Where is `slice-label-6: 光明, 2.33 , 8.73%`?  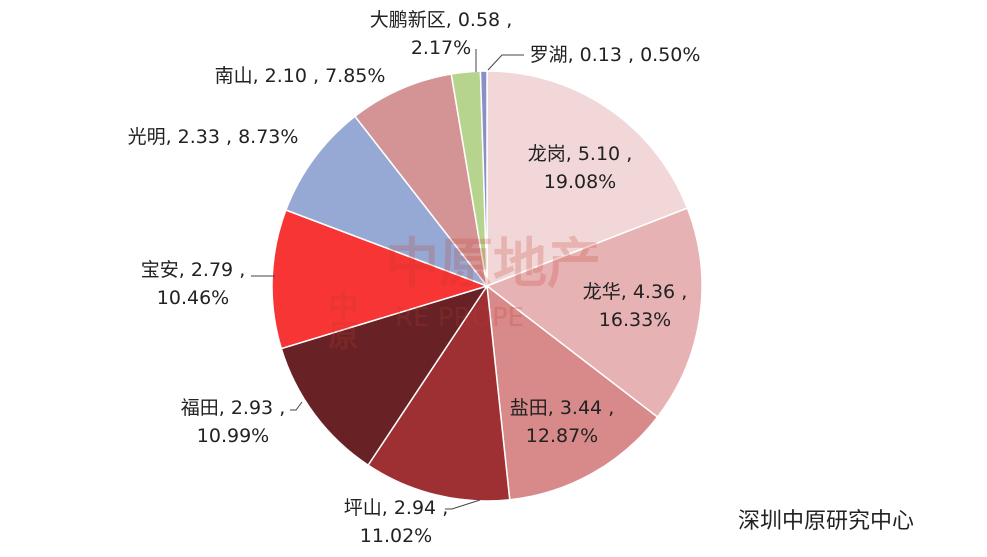 slice-label-6: 光明, 2.33 , 8.73% is located at coordinates (213, 137).